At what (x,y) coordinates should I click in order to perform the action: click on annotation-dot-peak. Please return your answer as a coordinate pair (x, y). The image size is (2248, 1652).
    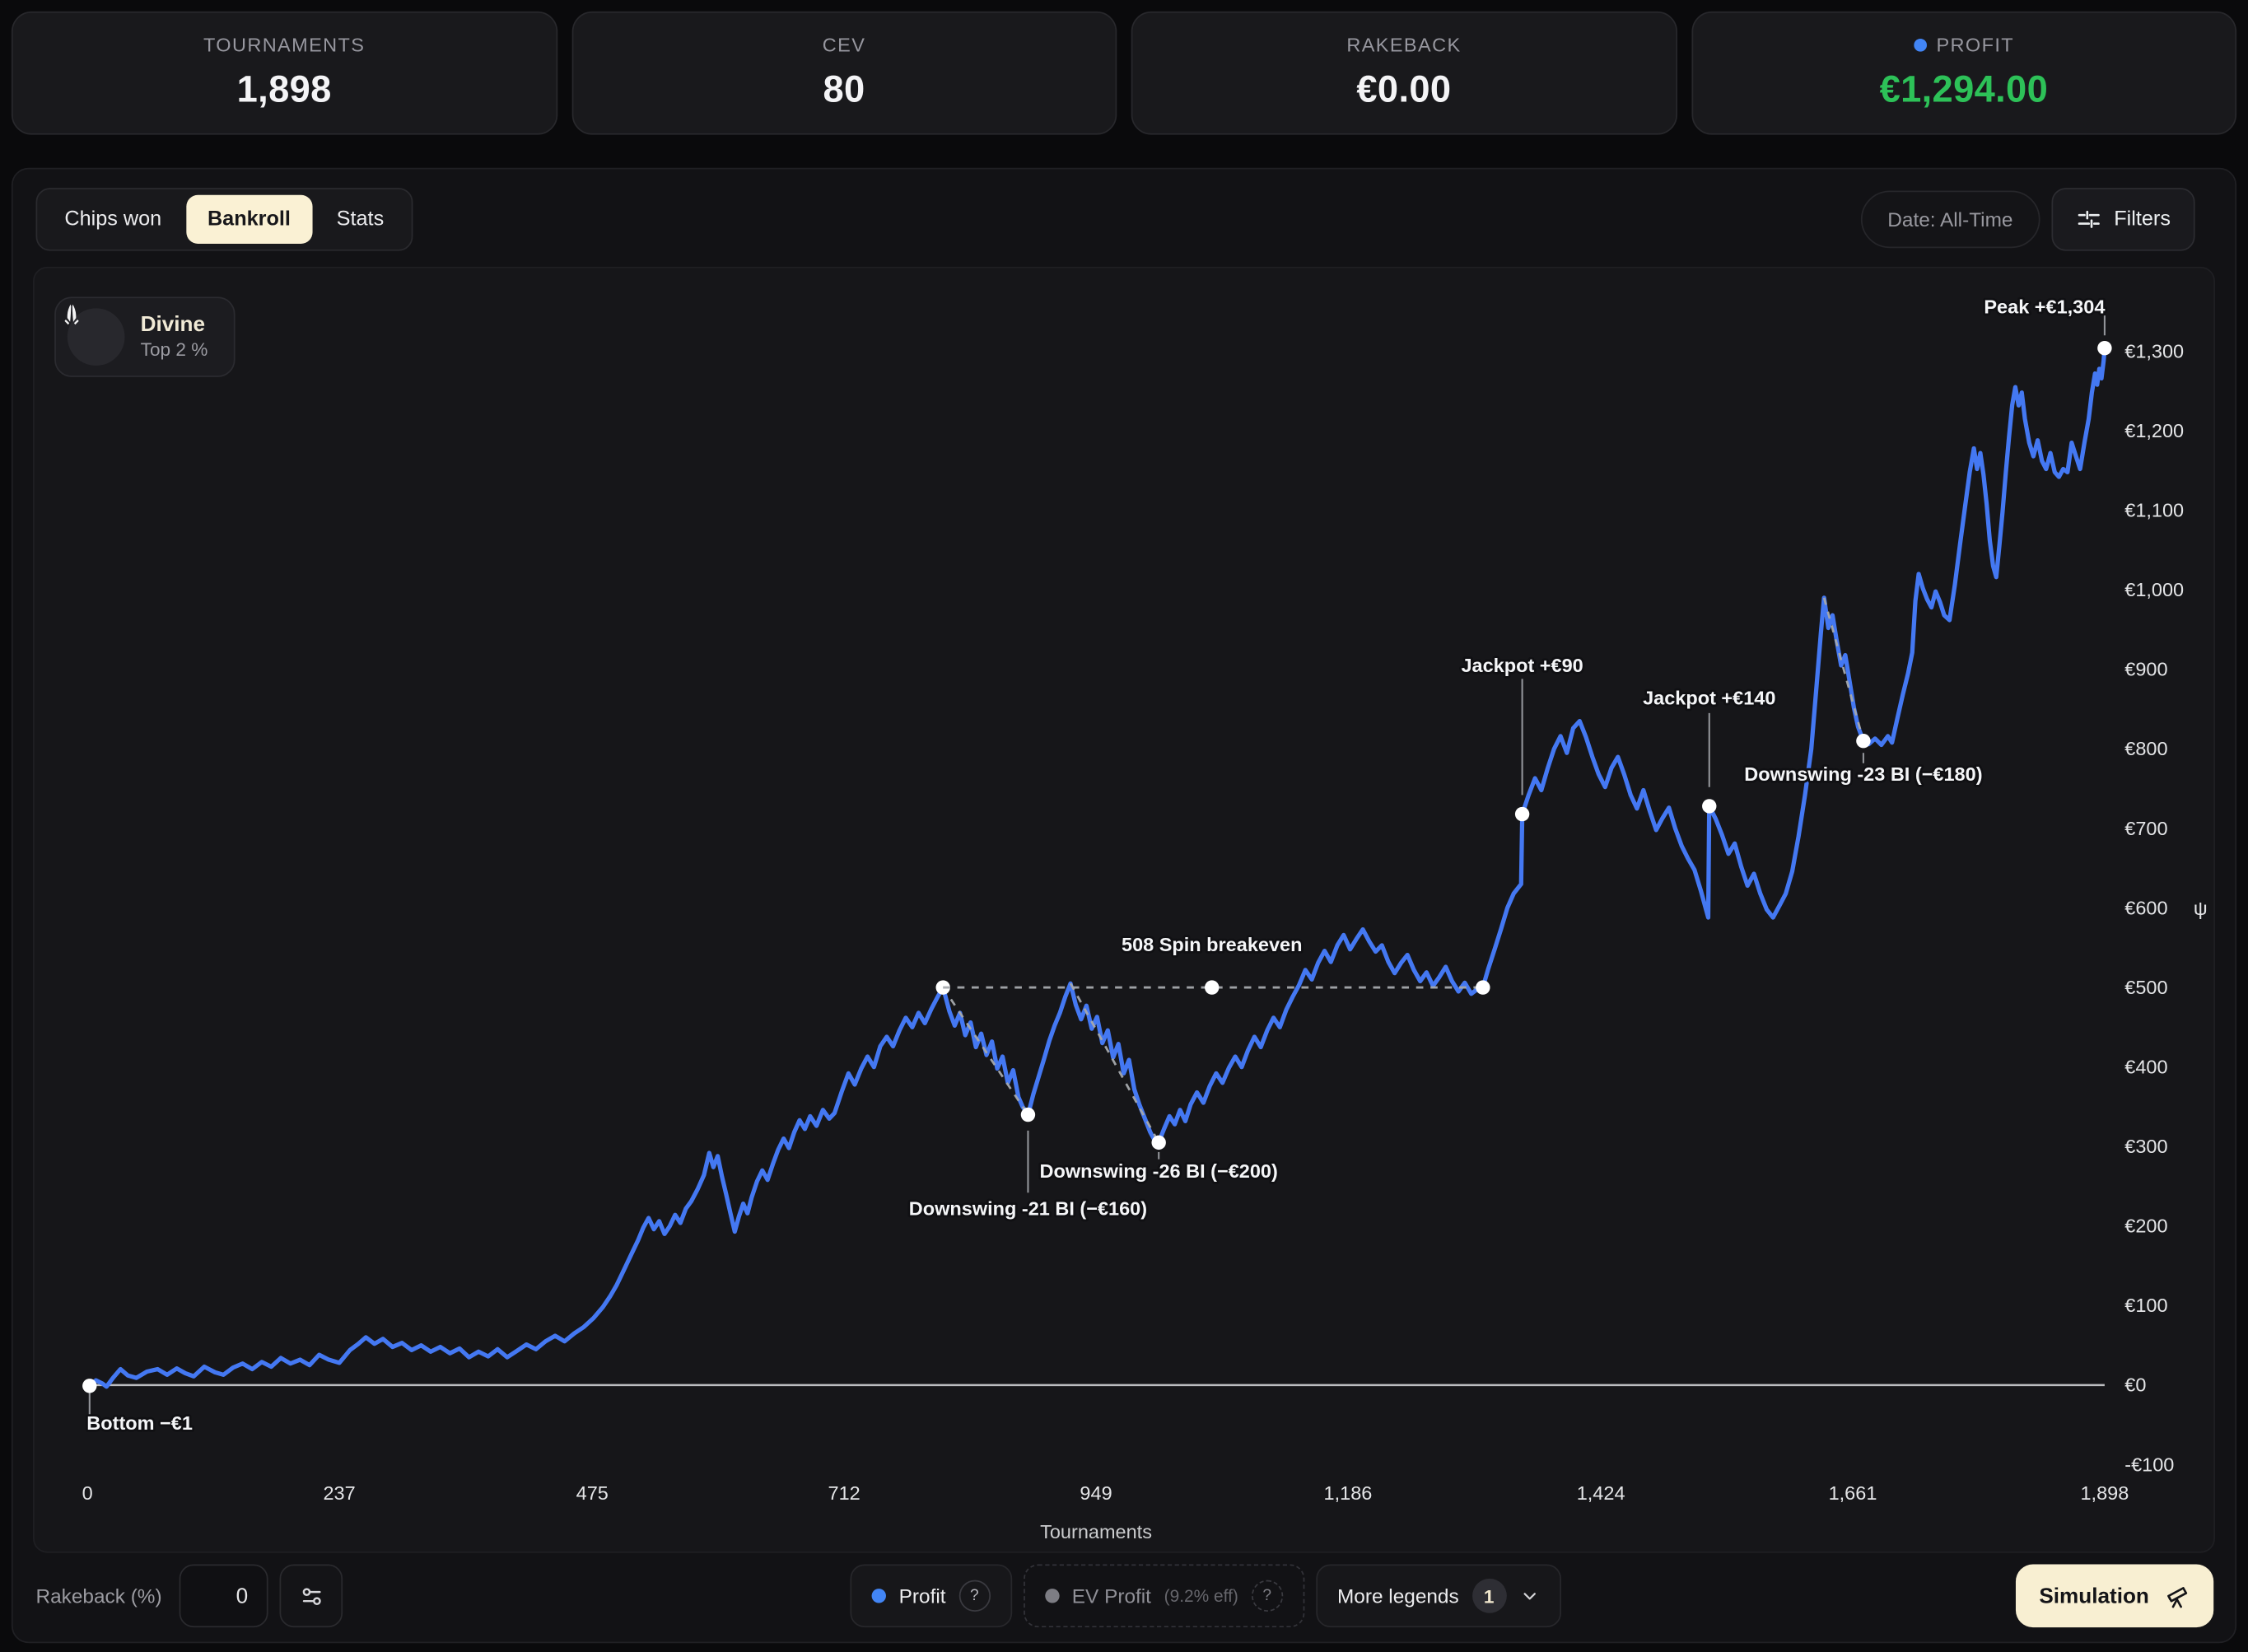
    Looking at the image, I should click on (2104, 348).